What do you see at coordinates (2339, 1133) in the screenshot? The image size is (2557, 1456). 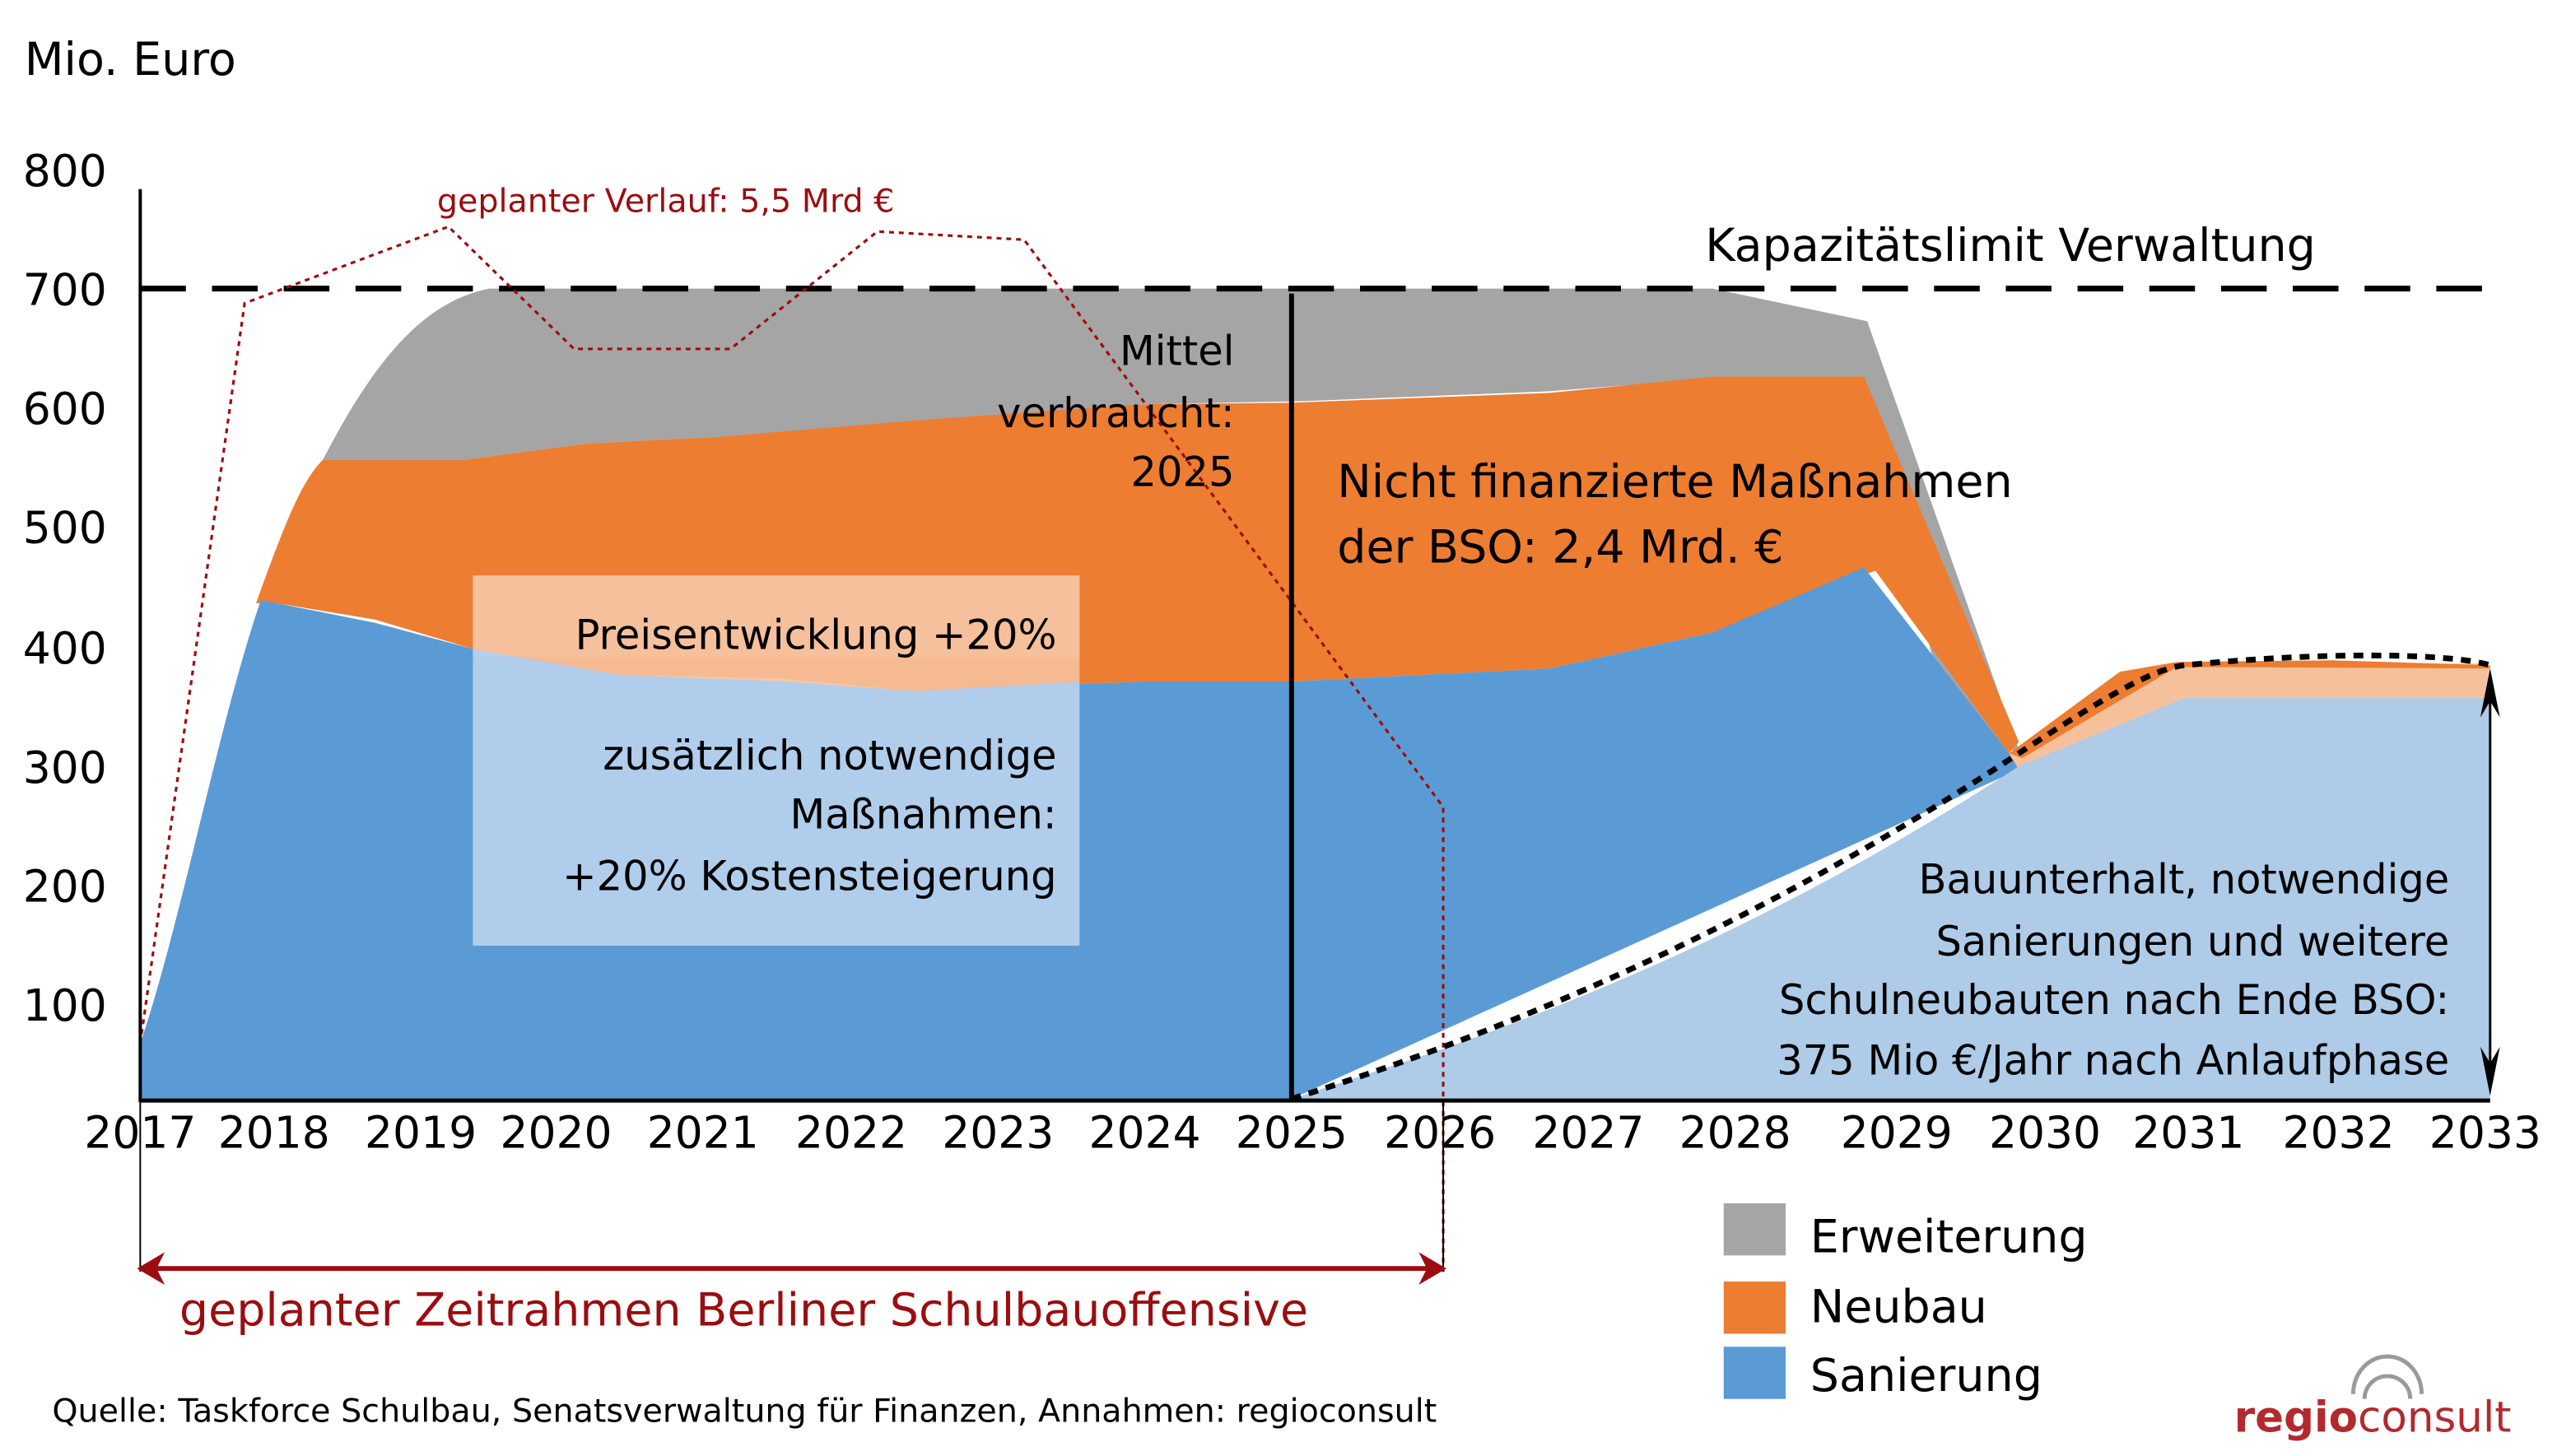 I see `x-tick: 2032` at bounding box center [2339, 1133].